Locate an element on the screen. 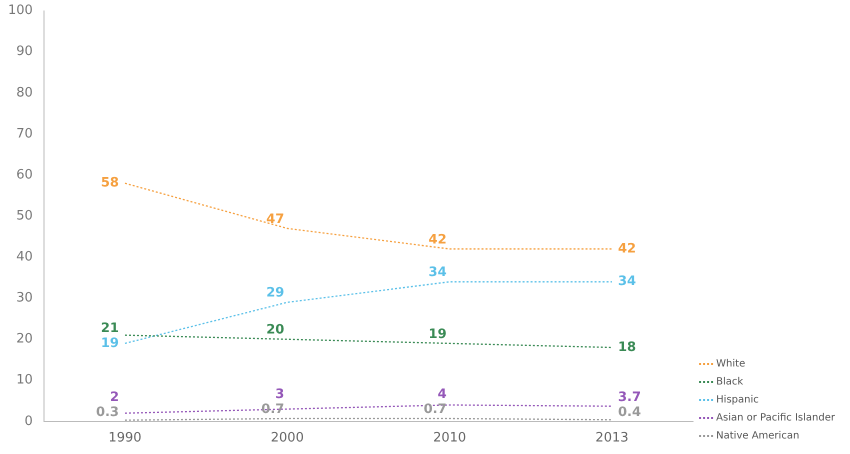 The image size is (850, 454). y-tick-label: 20 is located at coordinates (24, 339).